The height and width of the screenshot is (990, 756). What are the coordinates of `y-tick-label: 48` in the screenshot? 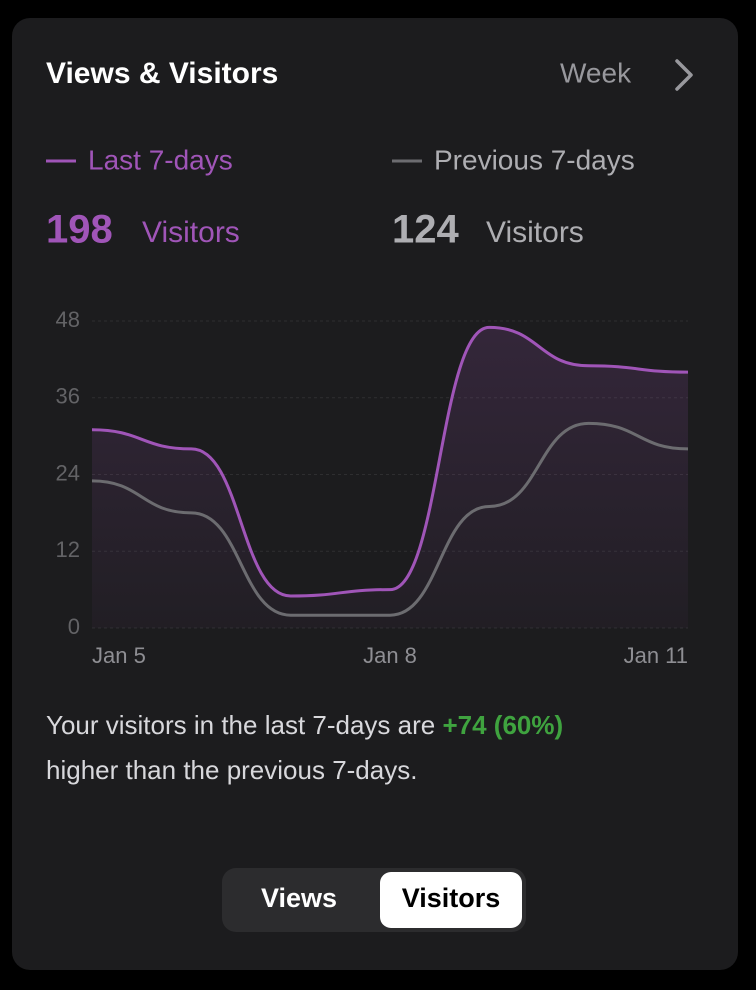 It's located at (68, 319).